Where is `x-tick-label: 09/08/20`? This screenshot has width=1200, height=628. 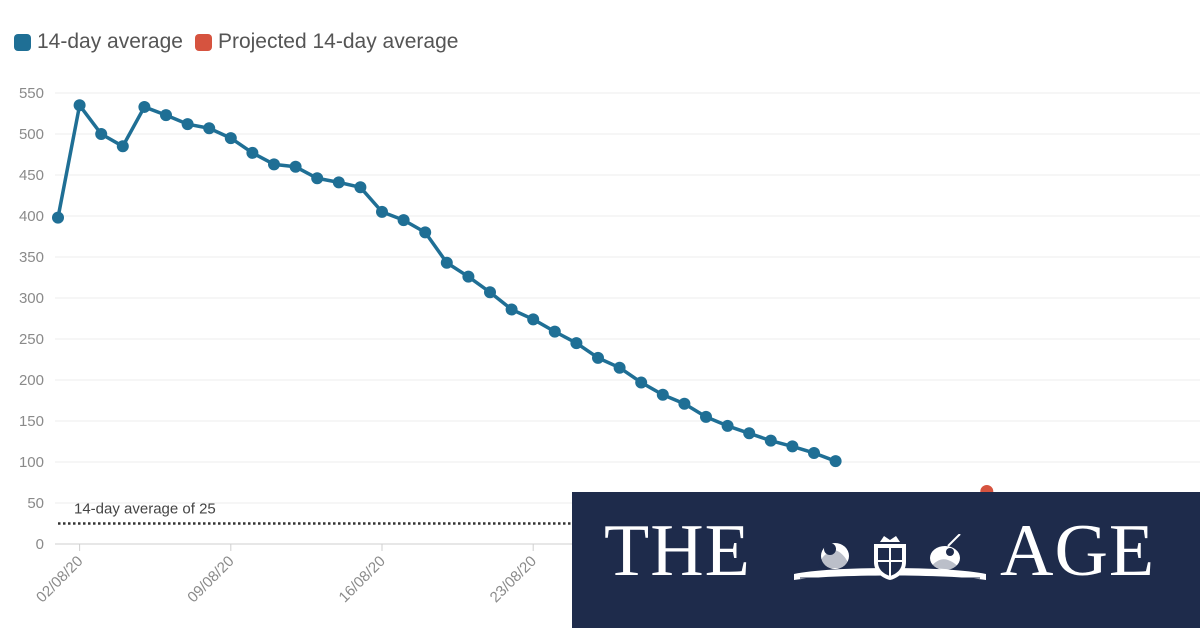
x-tick-label: 09/08/20 is located at coordinates (210, 579).